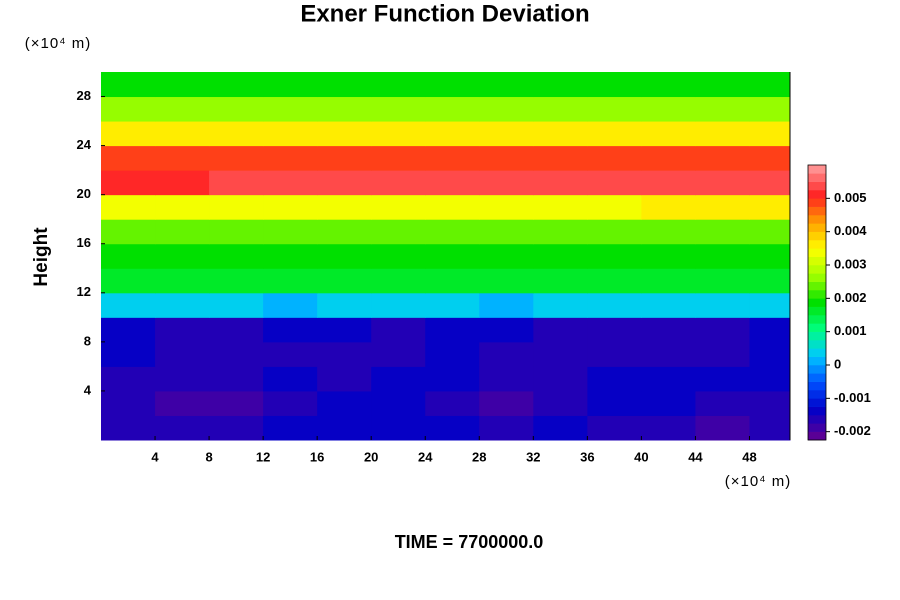 The image size is (900, 600). I want to click on y-tick-label: 20, so click(84, 193).